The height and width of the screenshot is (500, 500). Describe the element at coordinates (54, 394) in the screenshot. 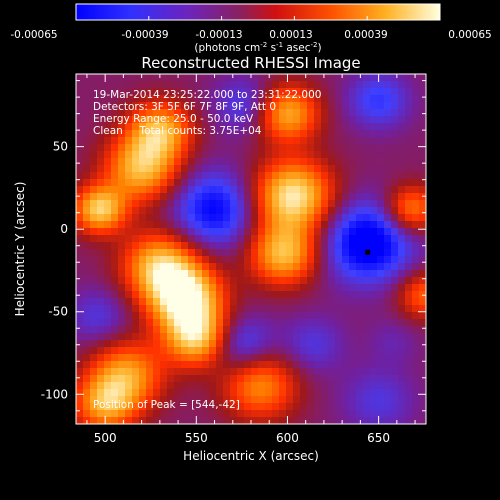

I see `y-tick-label-neg100: -100` at that location.